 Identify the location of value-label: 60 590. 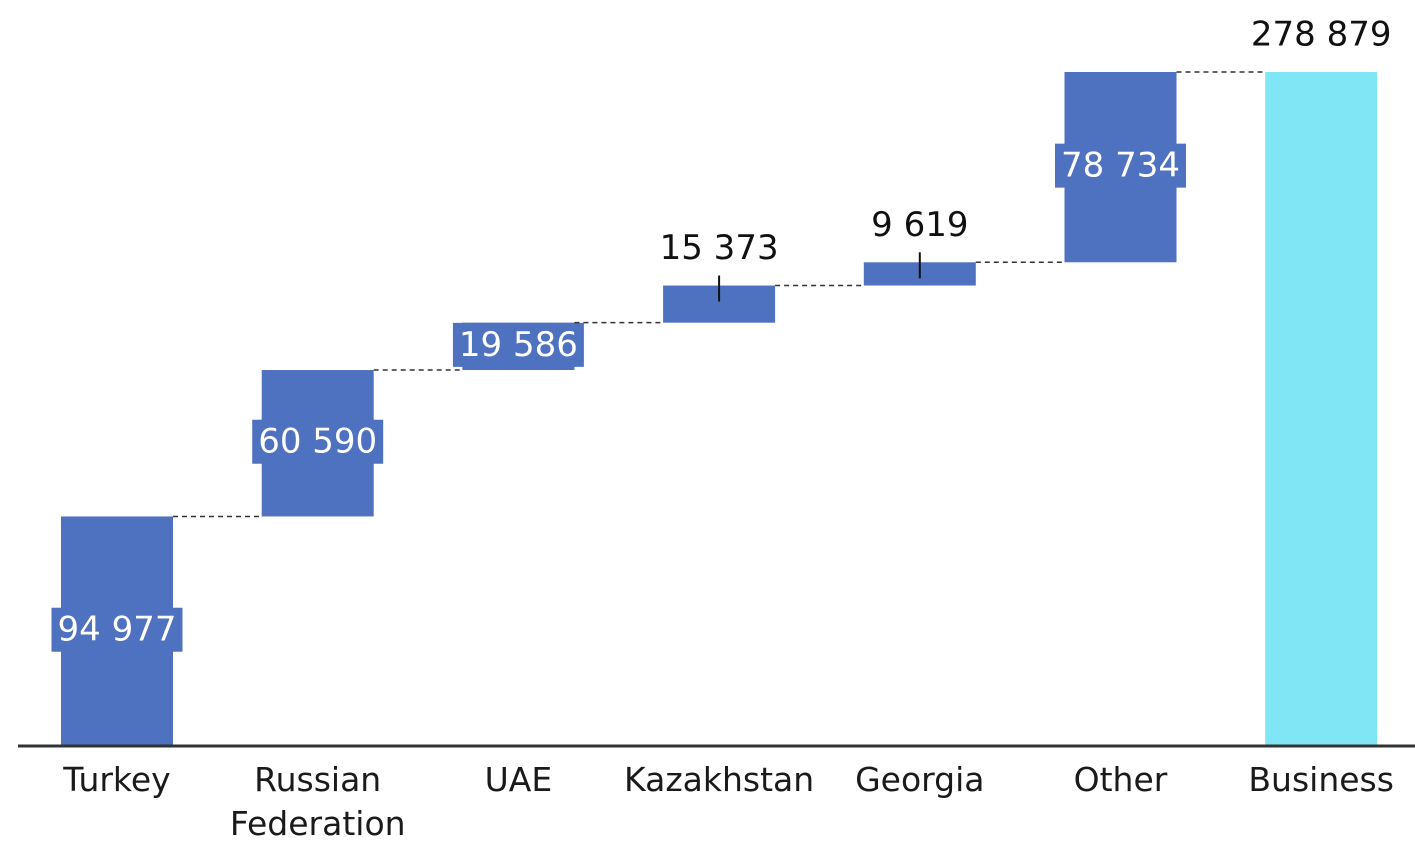
(317, 442).